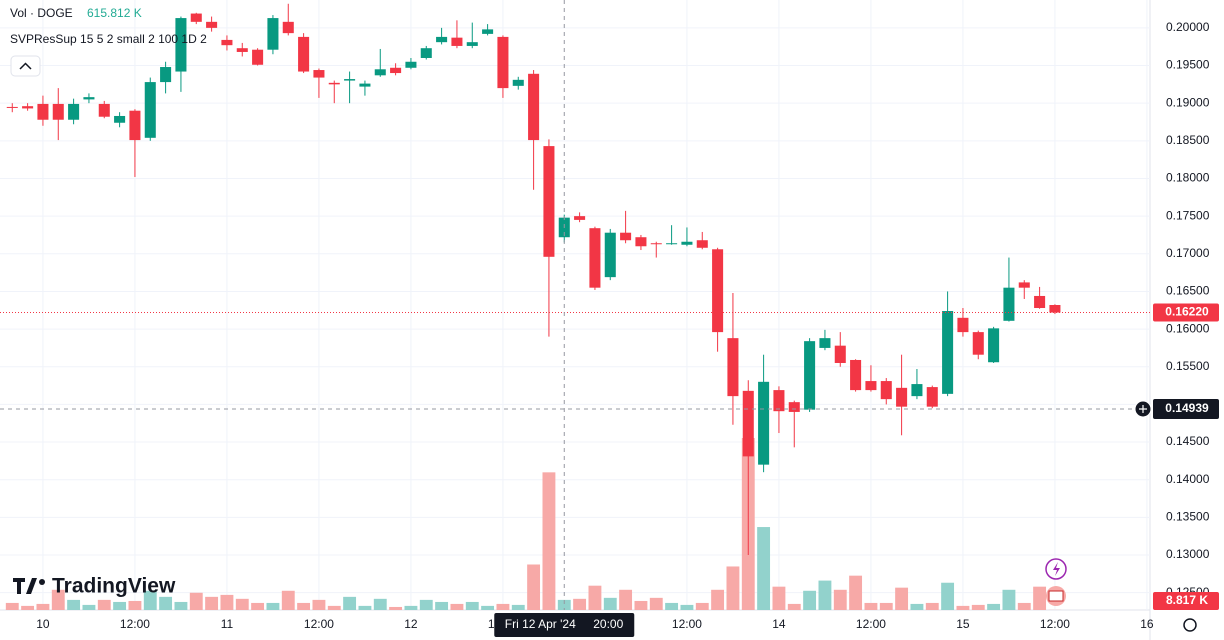 Image resolution: width=1224 pixels, height=640 pixels. I want to click on y-tick-label: 0.18500, so click(1188, 140).